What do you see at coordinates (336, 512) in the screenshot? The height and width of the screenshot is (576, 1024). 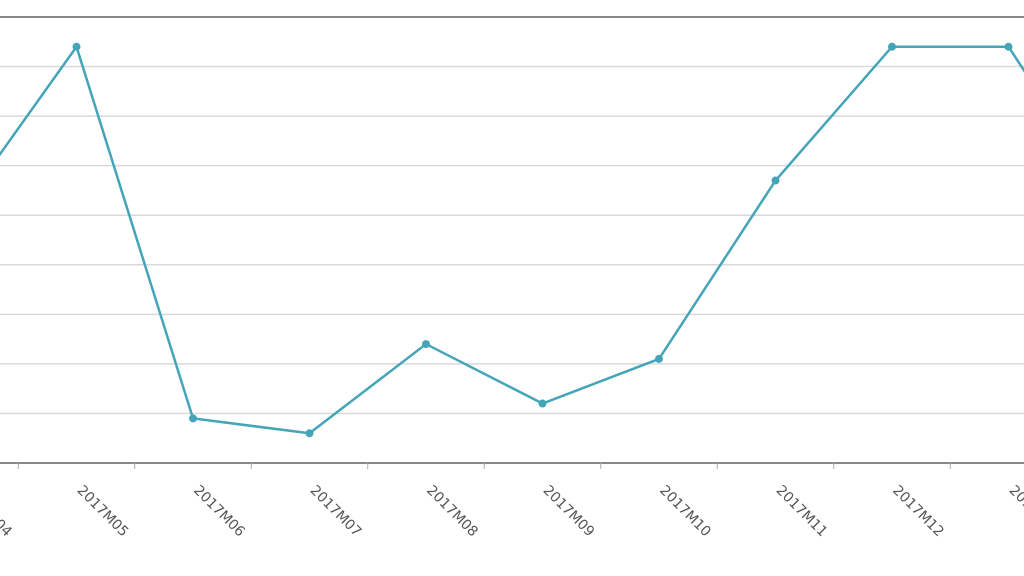 I see `x-tick-label: 2017M07` at bounding box center [336, 512].